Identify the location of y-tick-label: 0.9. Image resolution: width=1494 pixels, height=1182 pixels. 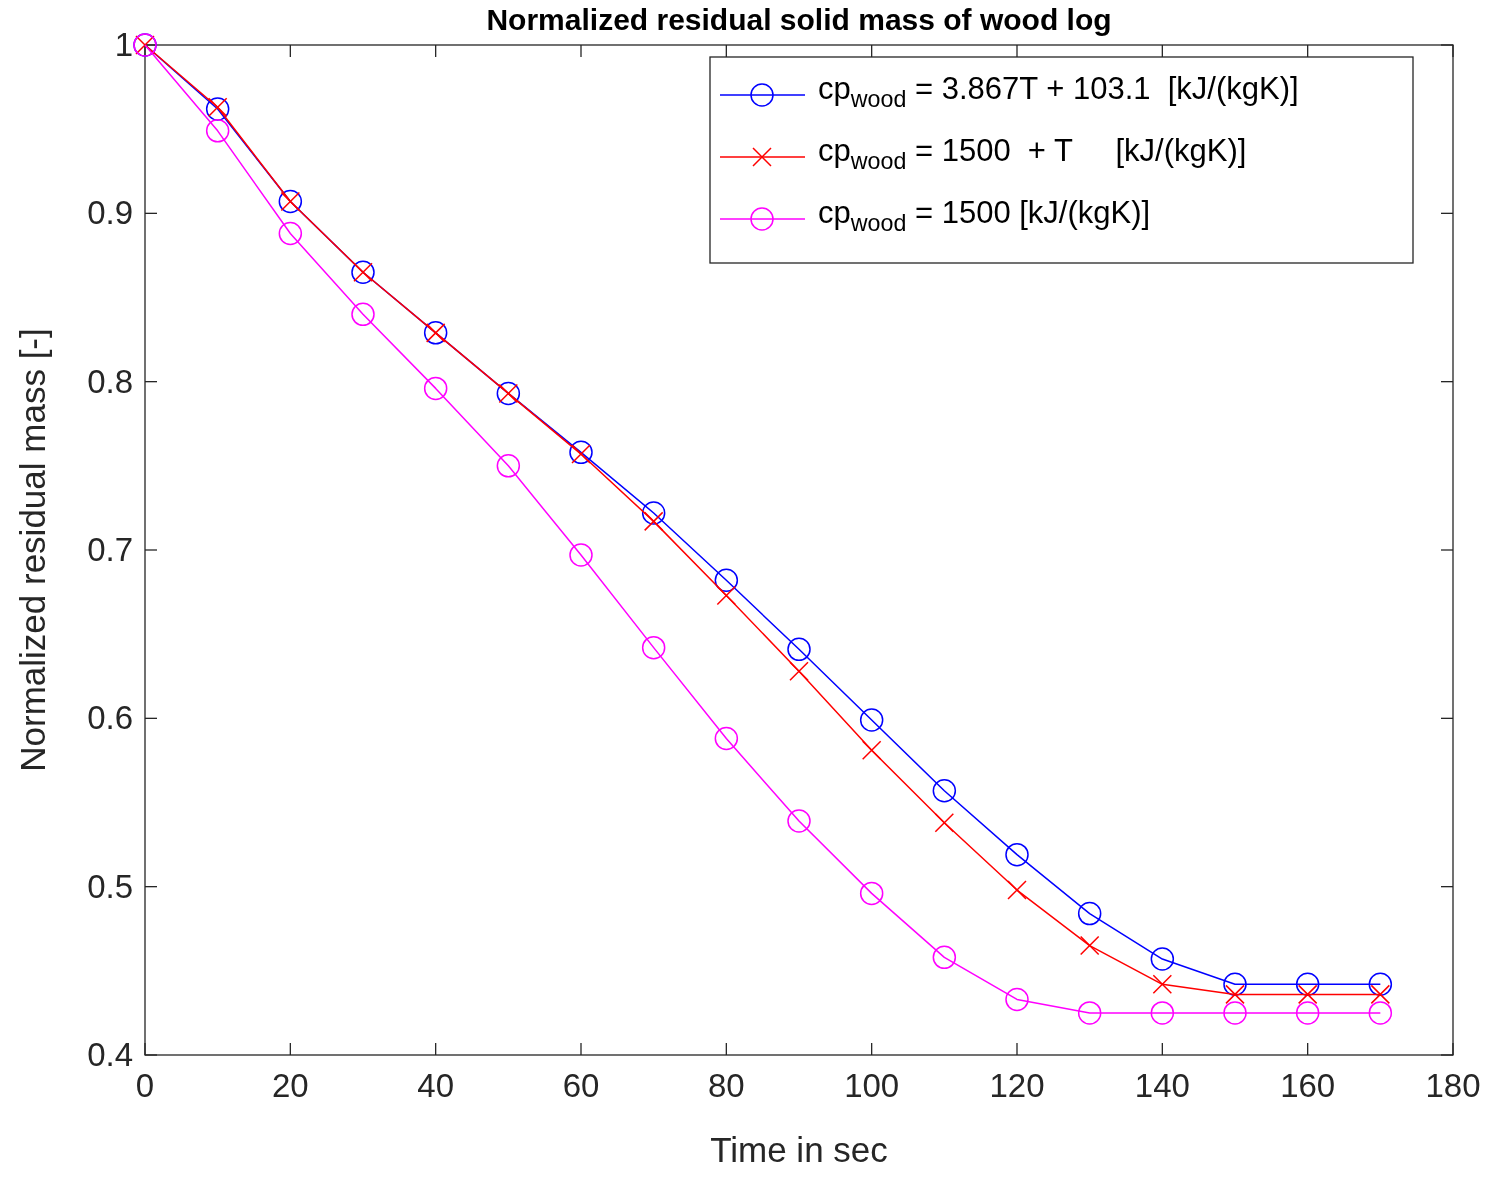
(110, 213).